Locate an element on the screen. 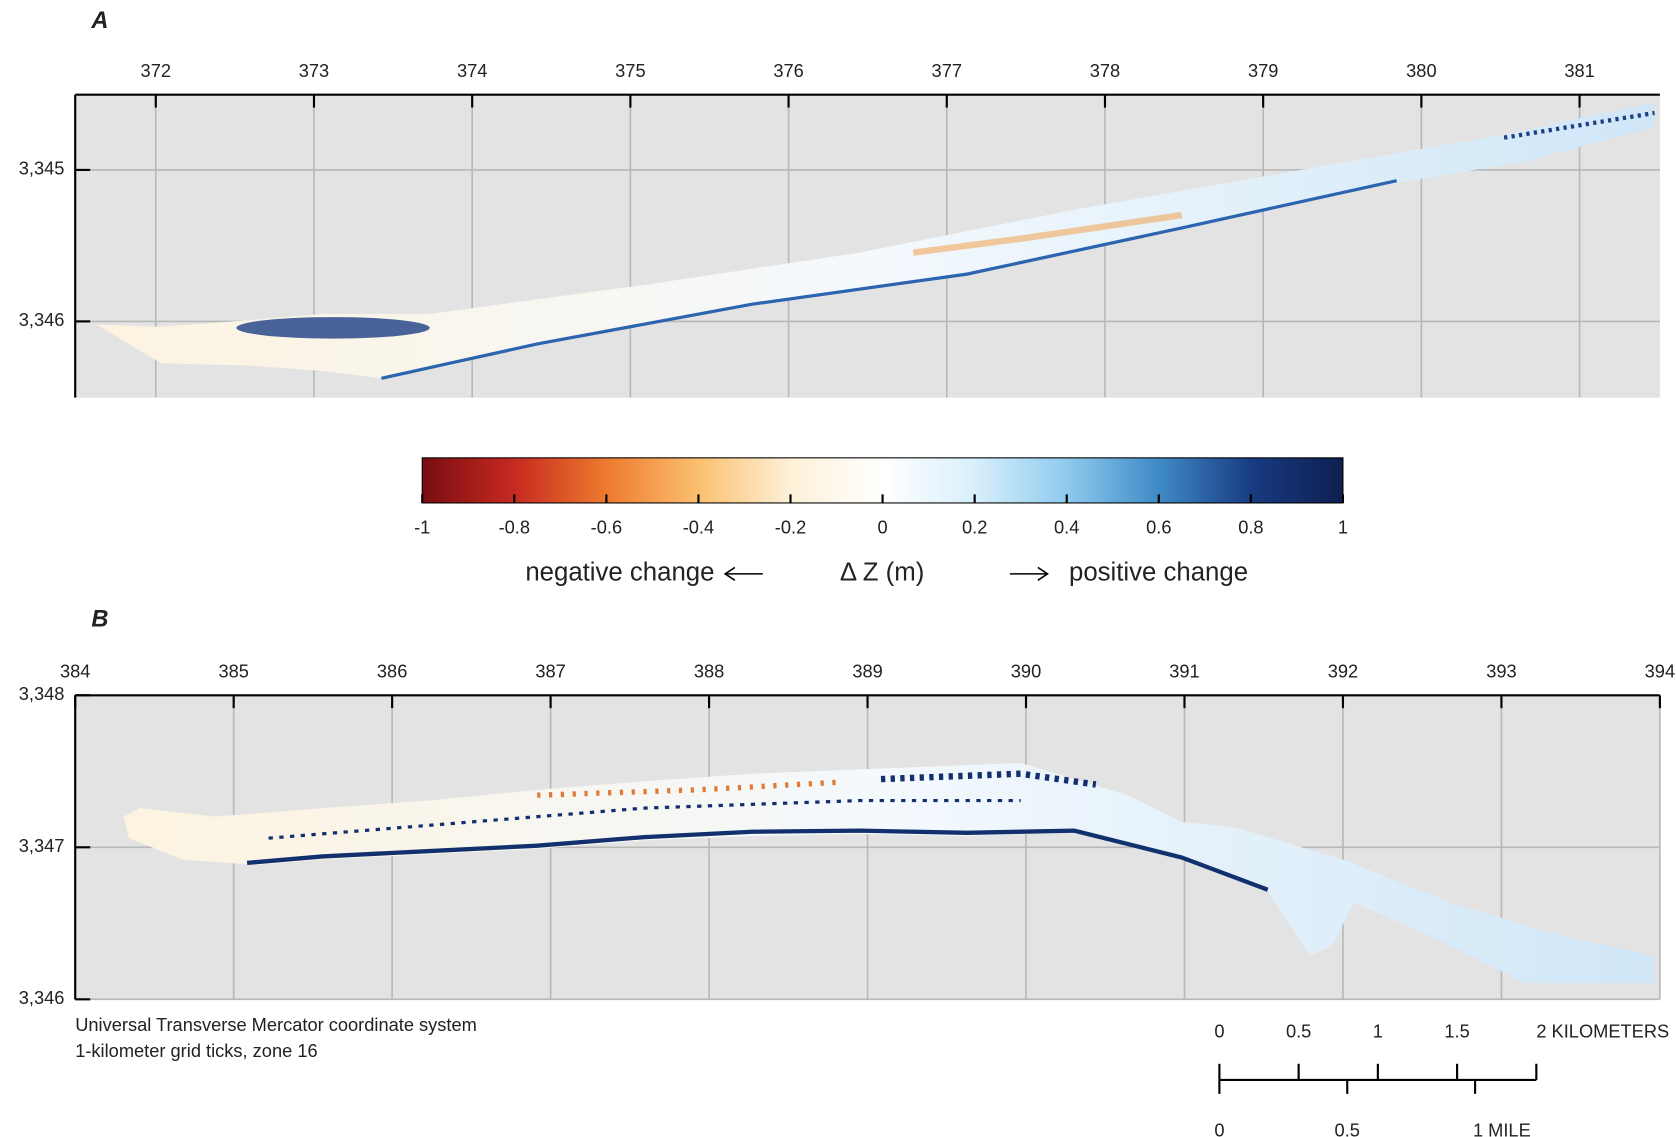 Image resolution: width=1676 pixels, height=1137 pixels. x-tick-label: 377 is located at coordinates (947, 70).